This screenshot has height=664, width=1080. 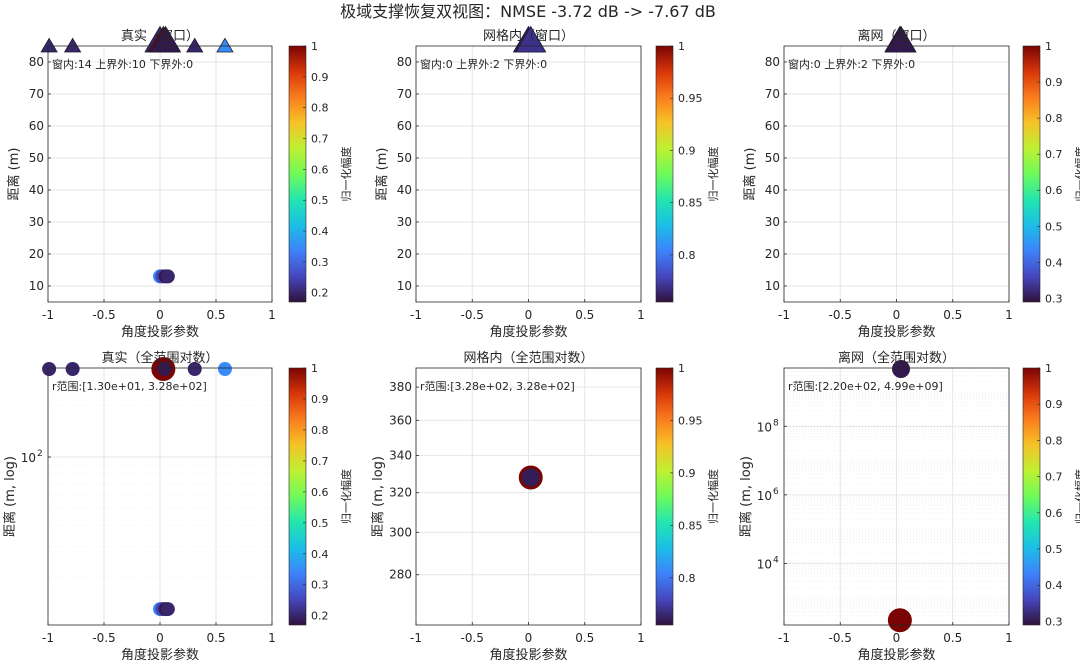 What do you see at coordinates (690, 420) in the screenshot?
I see `colorbar-tick-label: 0.95` at bounding box center [690, 420].